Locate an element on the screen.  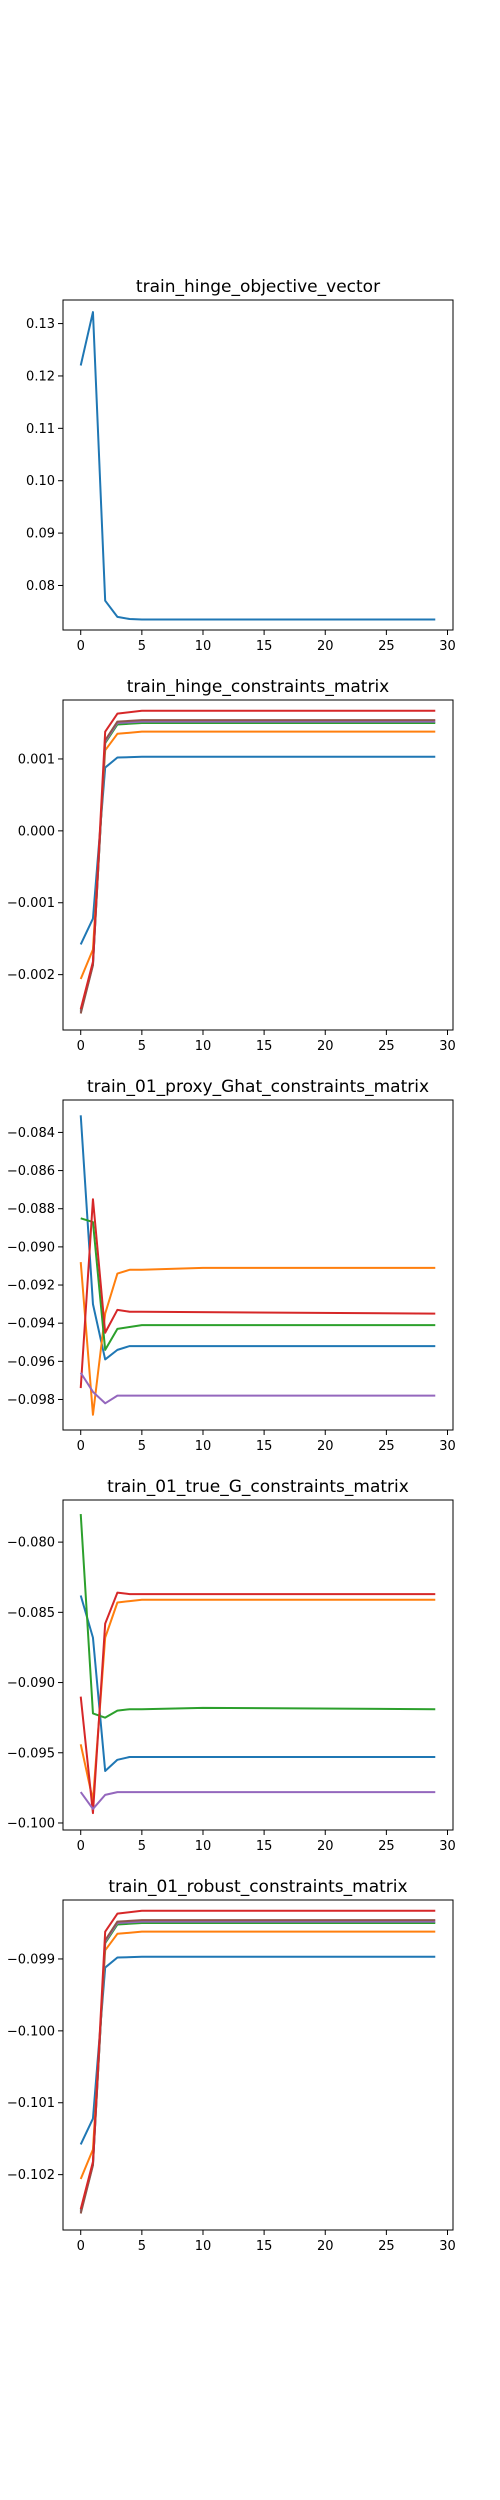
y-tick-label: −0.099 is located at coordinates (31, 1959).